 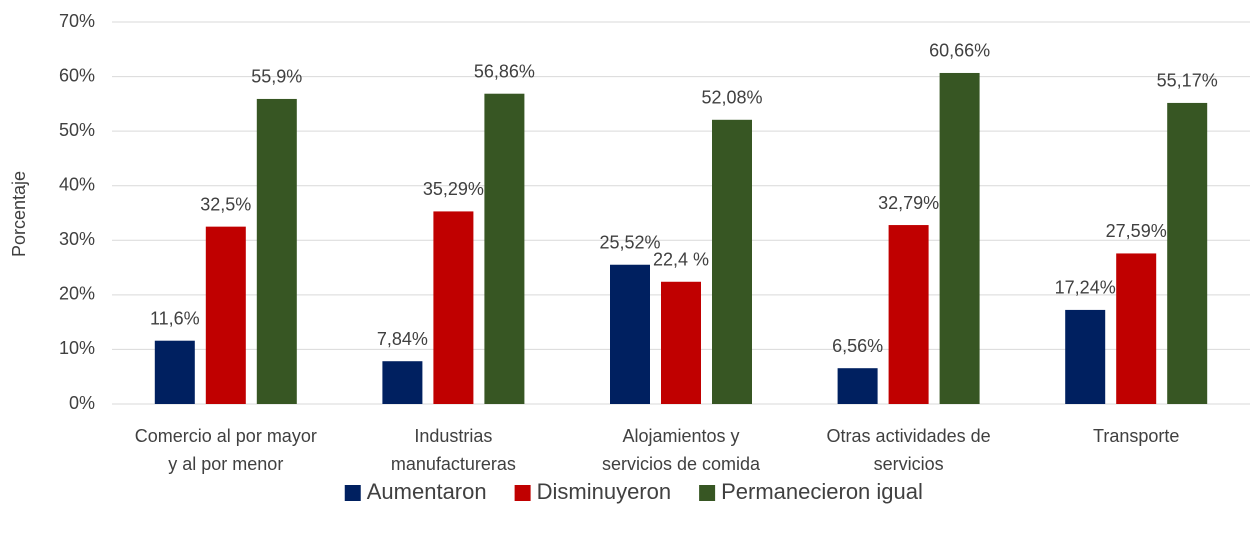 What do you see at coordinates (453, 436) in the screenshot?
I see `x-tick-label: Industrias` at bounding box center [453, 436].